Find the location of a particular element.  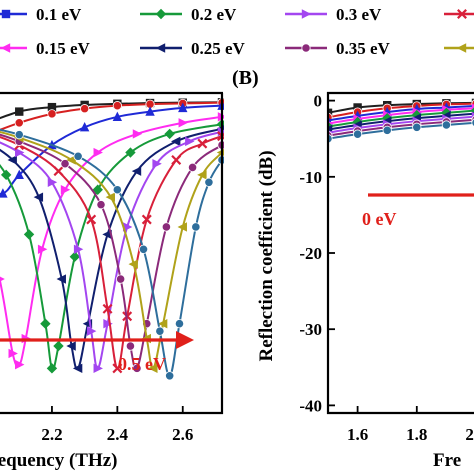

legend-entry-2: 0.2 eV is located at coordinates (188, 14).